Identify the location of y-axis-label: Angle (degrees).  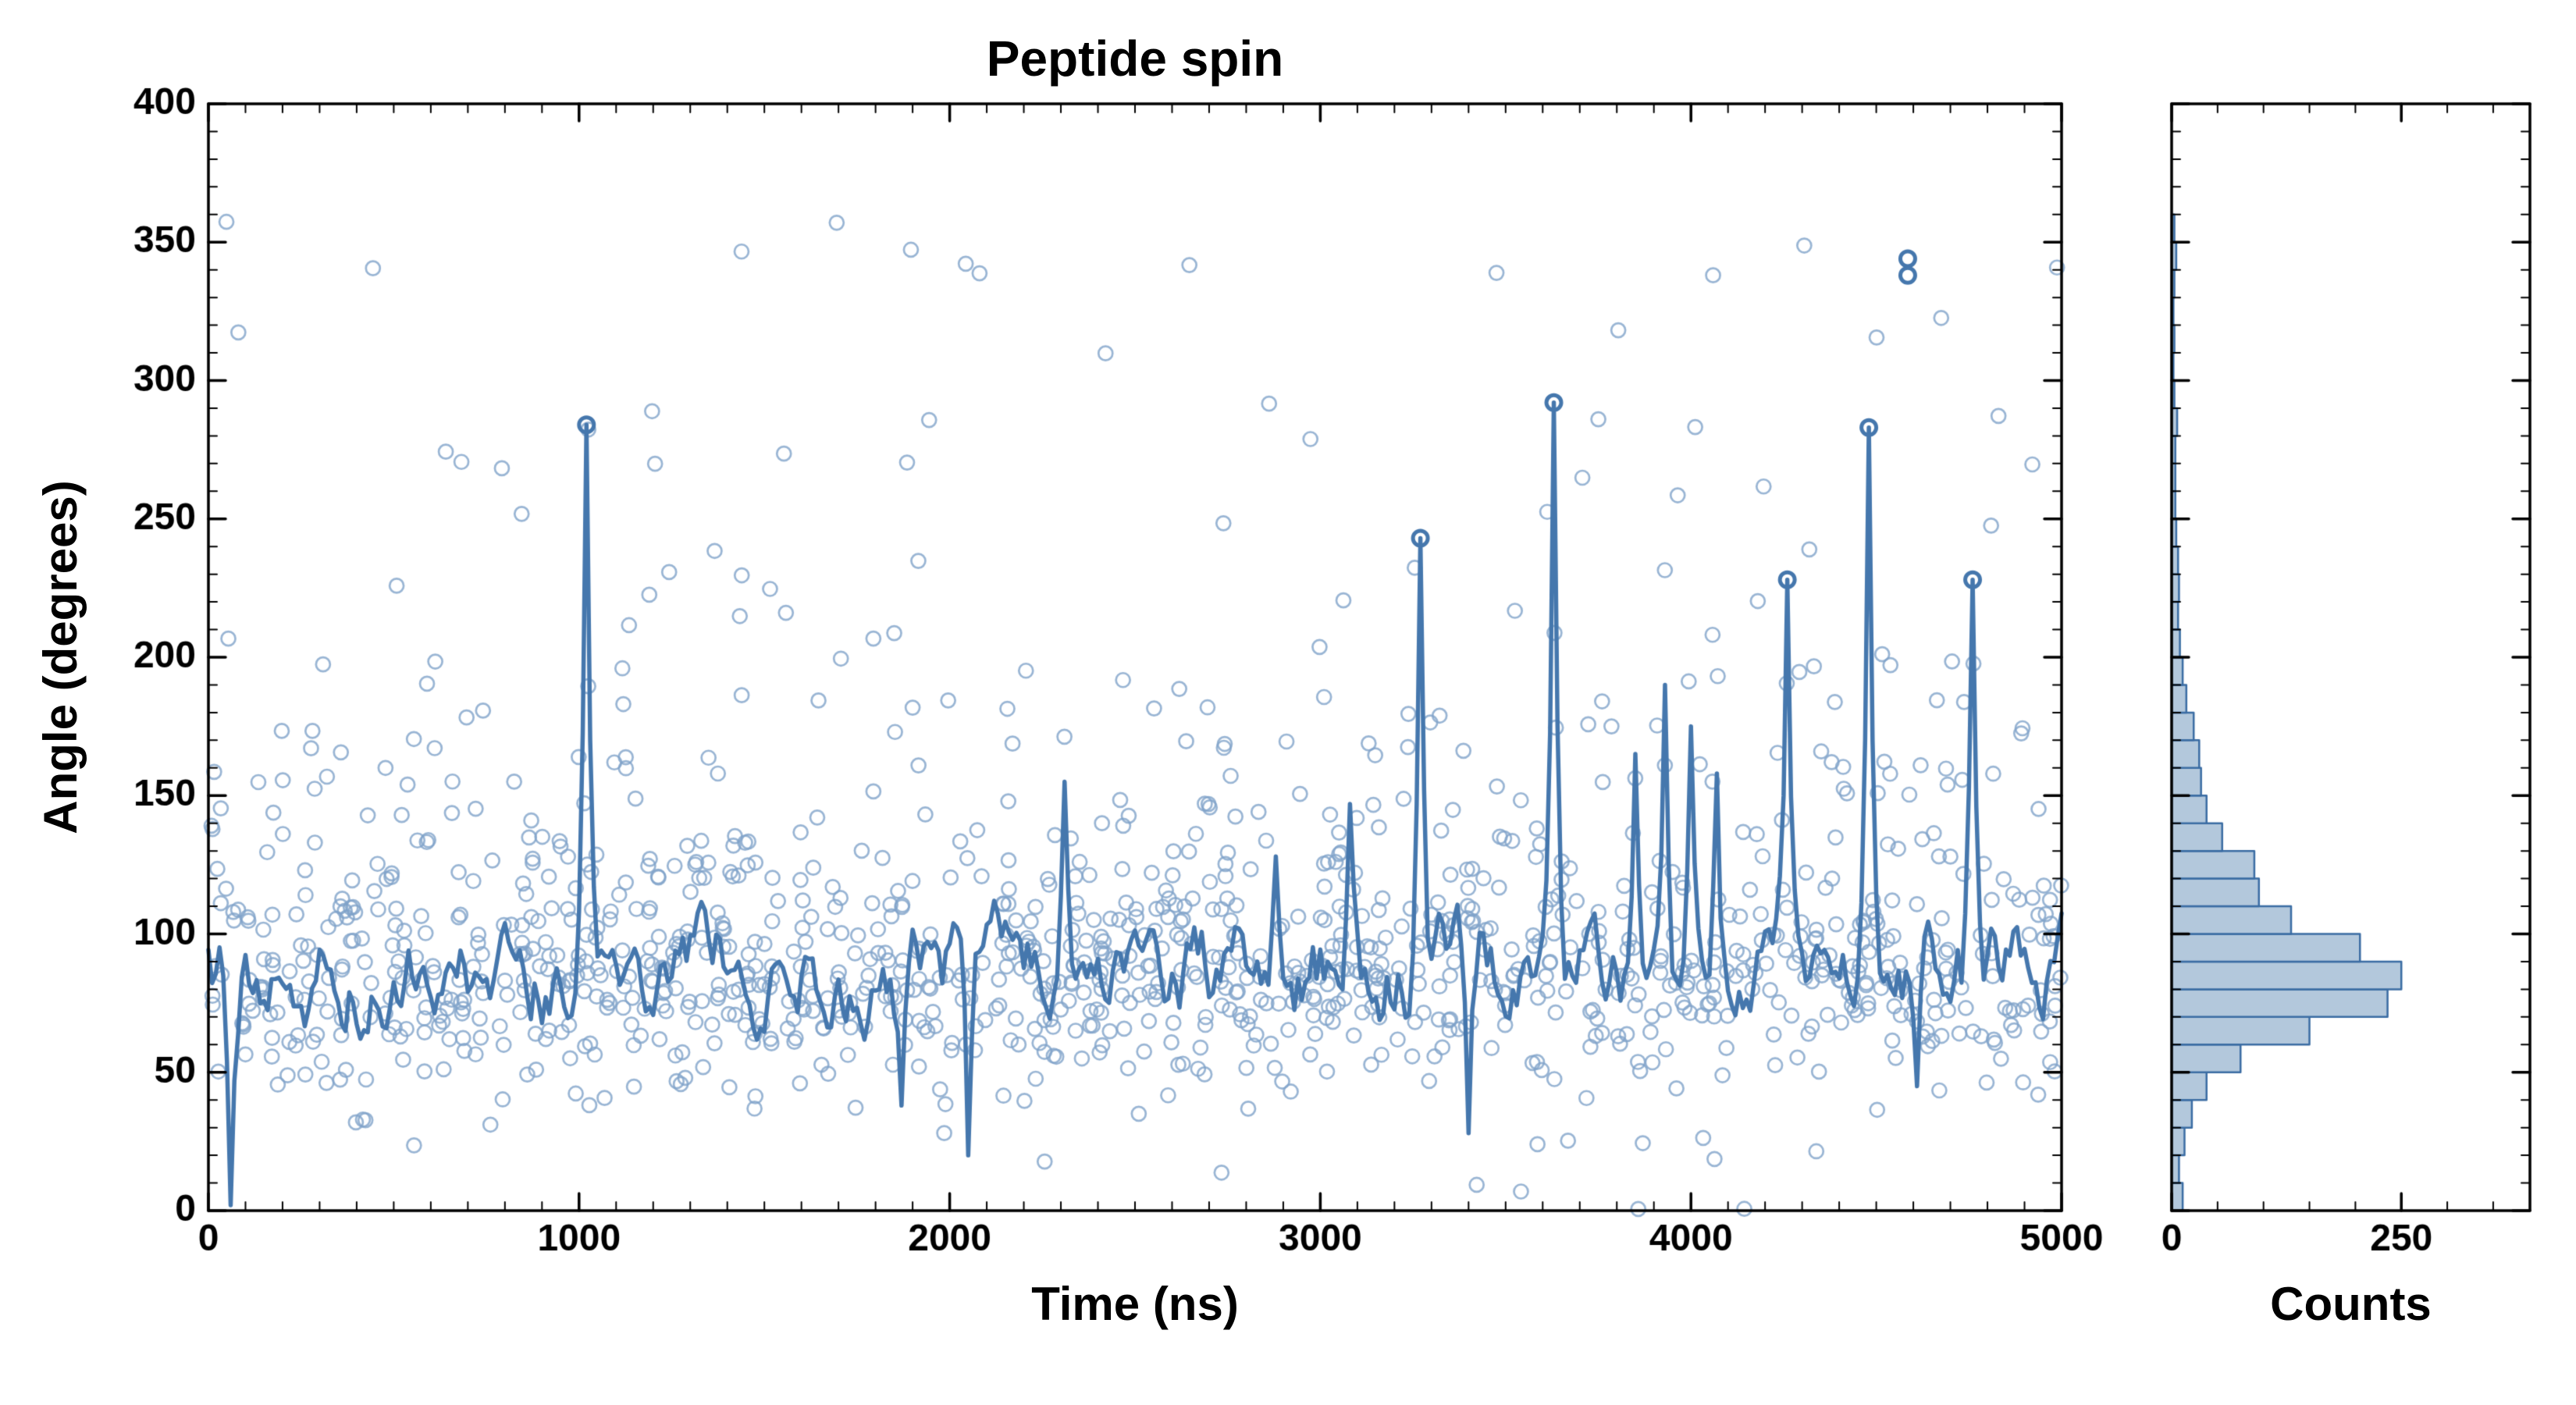
(61, 657).